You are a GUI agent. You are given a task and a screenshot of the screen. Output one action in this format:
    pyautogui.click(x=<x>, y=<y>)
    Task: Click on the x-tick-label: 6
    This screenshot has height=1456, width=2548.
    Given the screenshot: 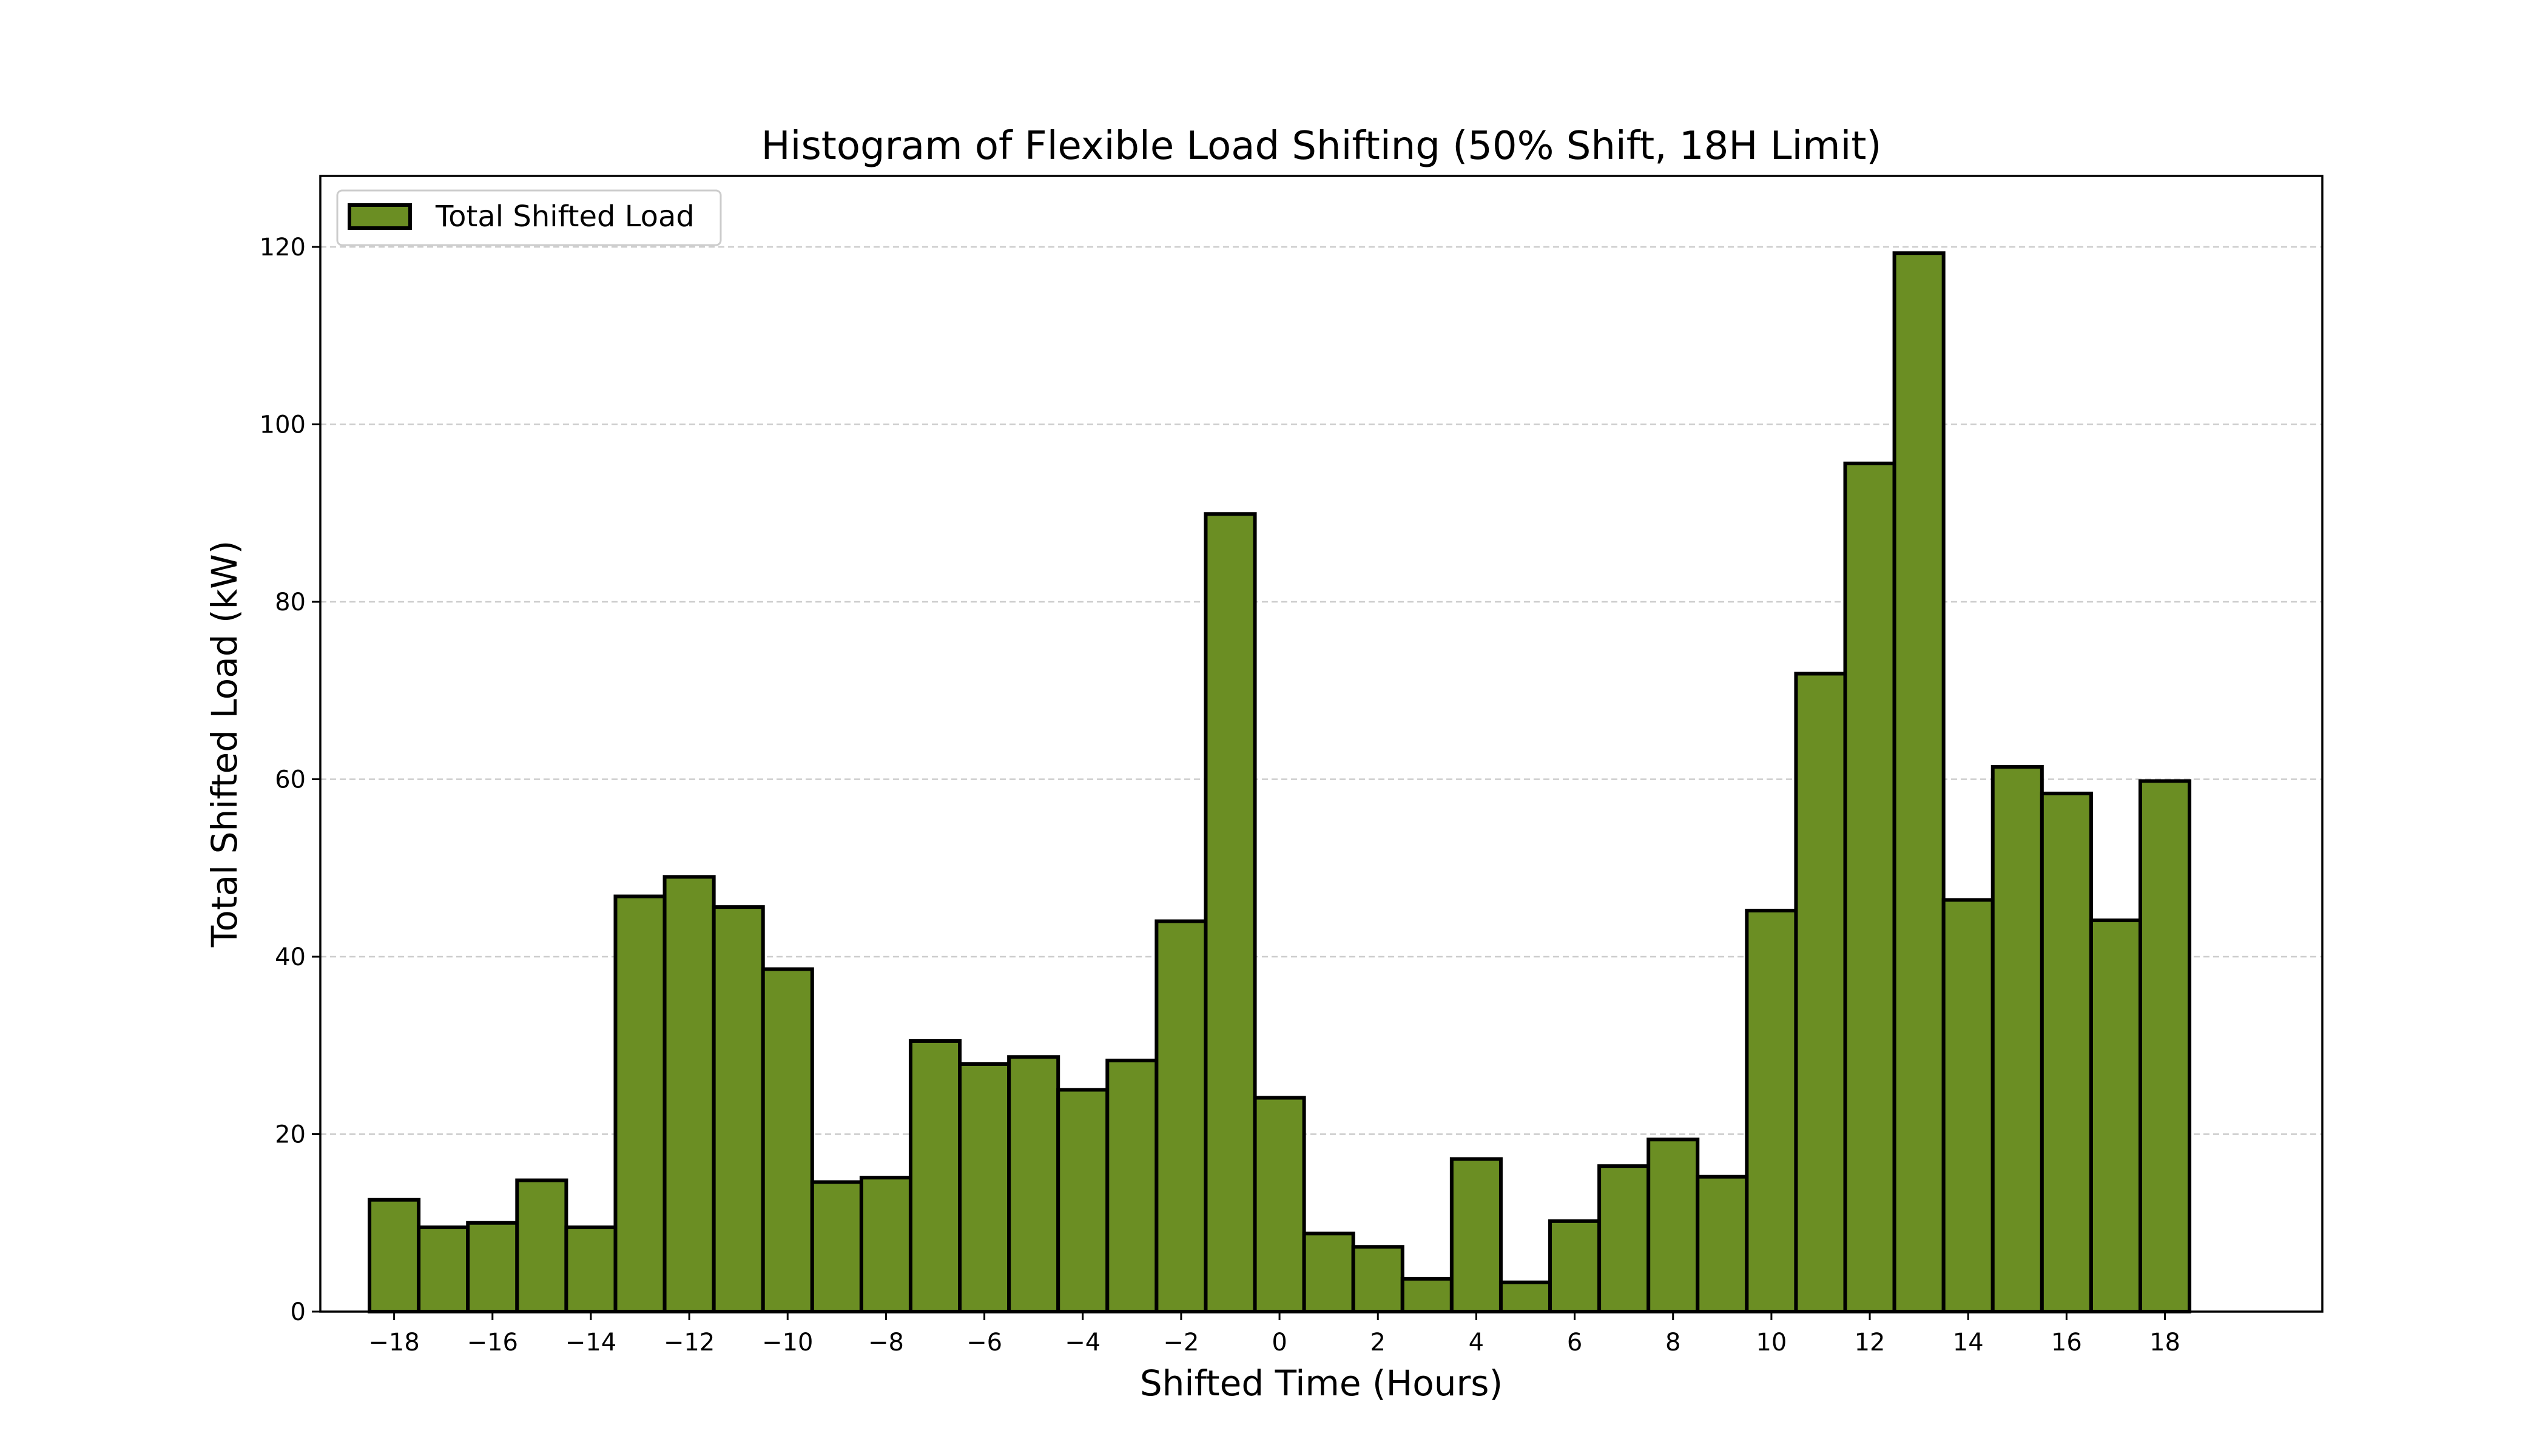 What is the action you would take?
    pyautogui.click(x=1574, y=1343)
    